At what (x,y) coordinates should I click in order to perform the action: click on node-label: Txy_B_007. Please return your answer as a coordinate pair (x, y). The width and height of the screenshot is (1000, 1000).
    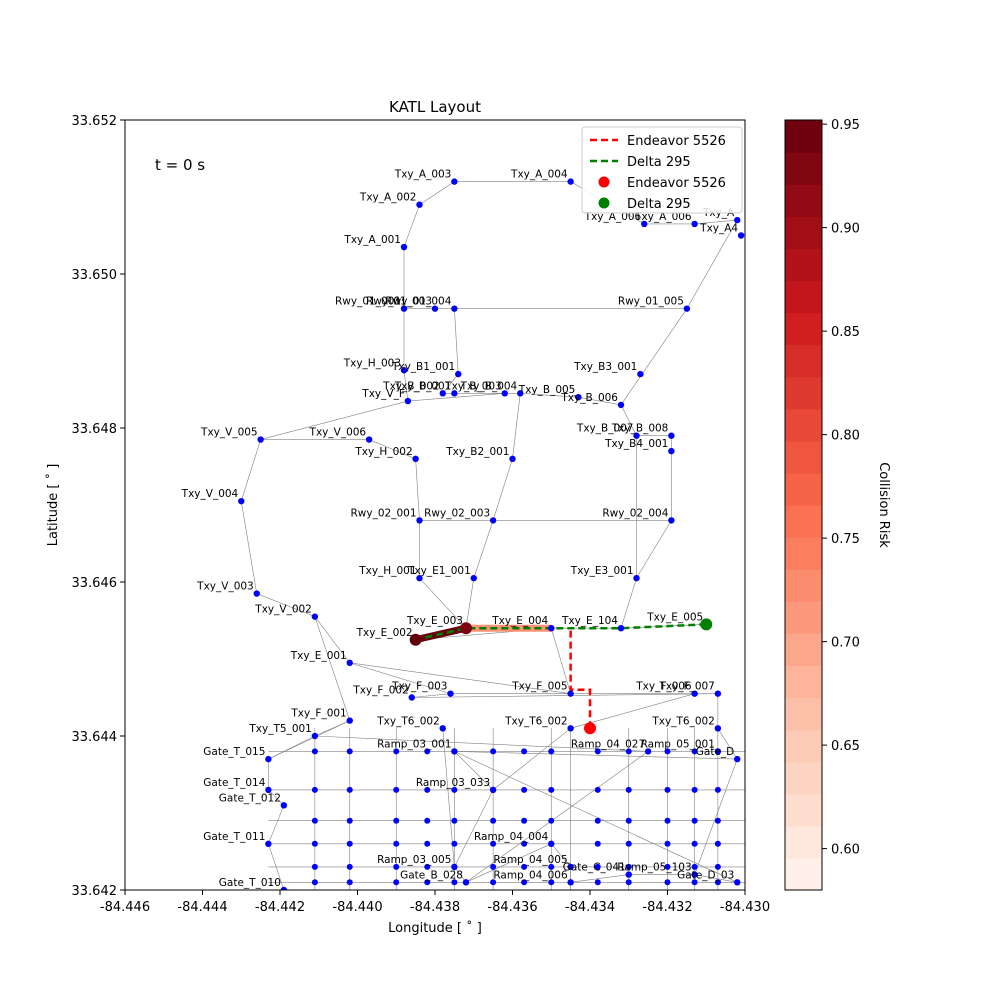
    Looking at the image, I should click on (605, 429).